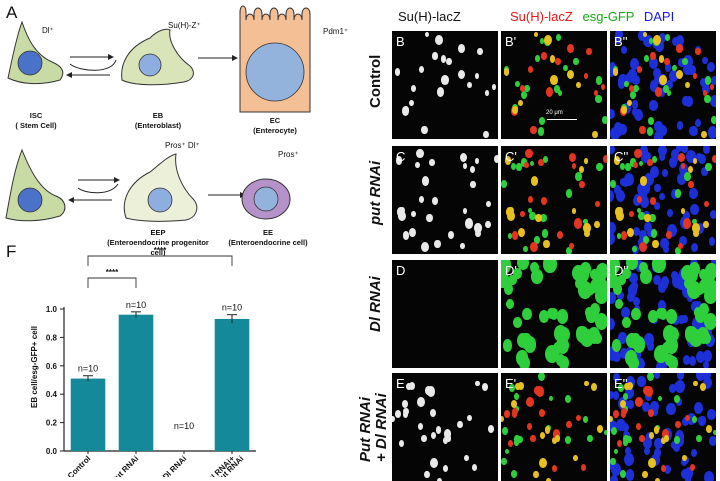 The width and height of the screenshot is (720, 481). Describe the element at coordinates (267, 232) in the screenshot. I see `ee-label-line1: EE` at that location.